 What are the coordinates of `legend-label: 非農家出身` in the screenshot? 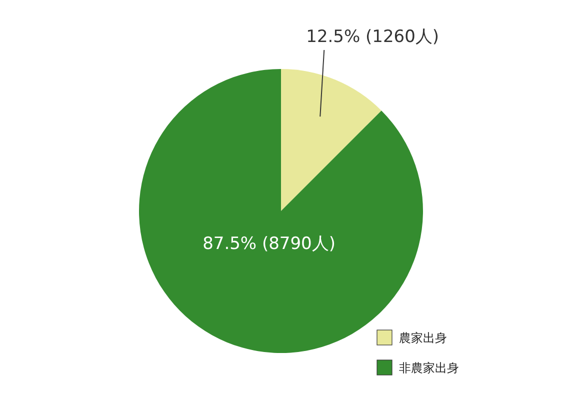 It's located at (429, 368).